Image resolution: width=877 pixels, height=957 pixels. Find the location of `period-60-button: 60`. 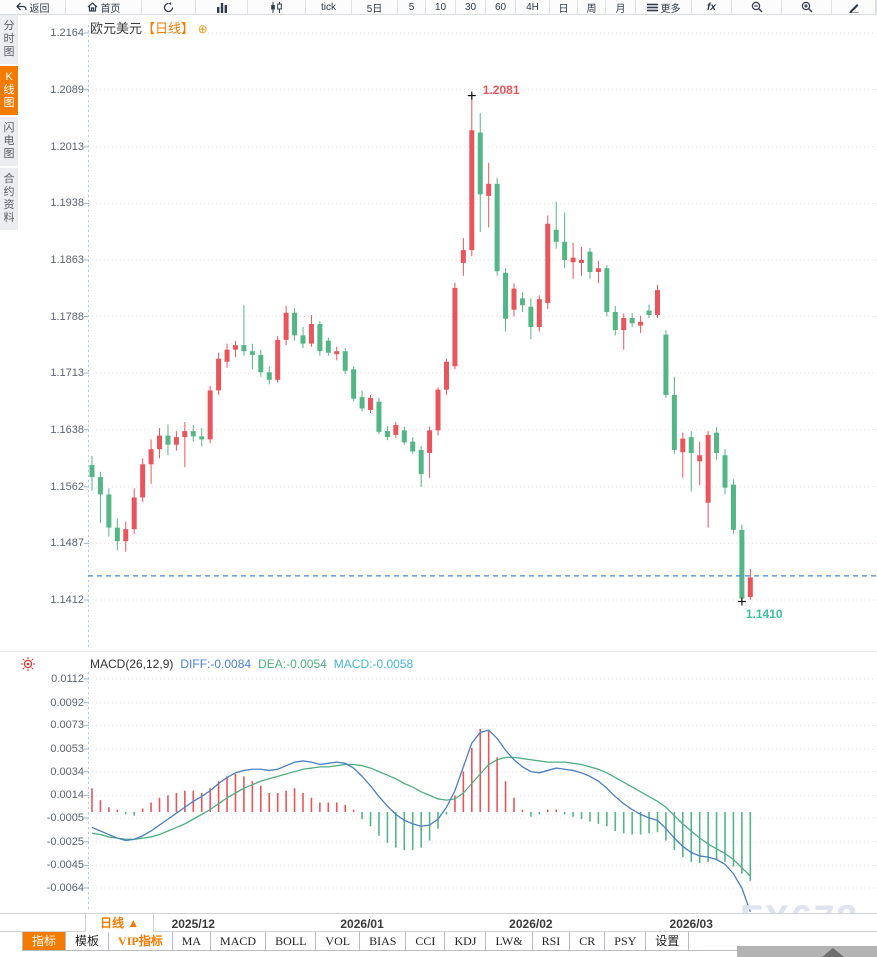

period-60-button: 60 is located at coordinates (501, 7).